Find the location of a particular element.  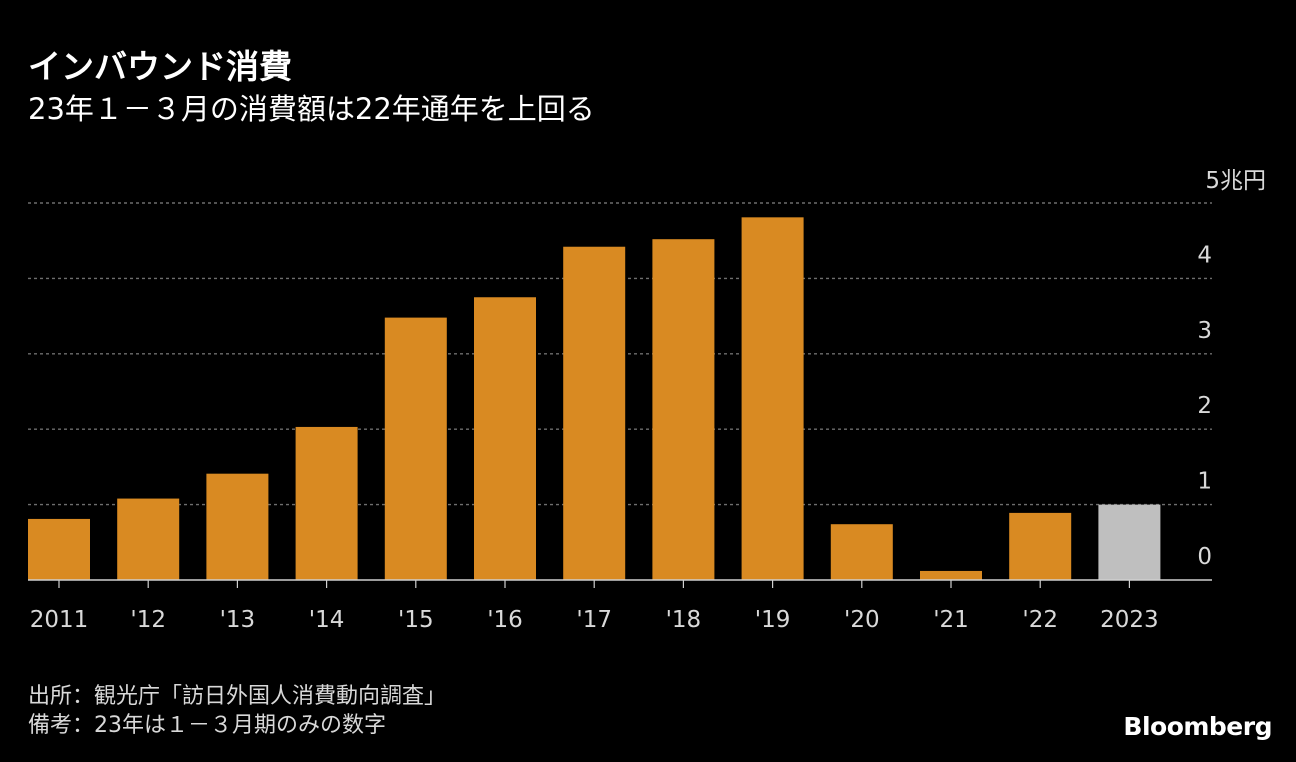

chart-subtitle: 23年１－３月の消費額は22年通年を上回る is located at coordinates (311, 109).